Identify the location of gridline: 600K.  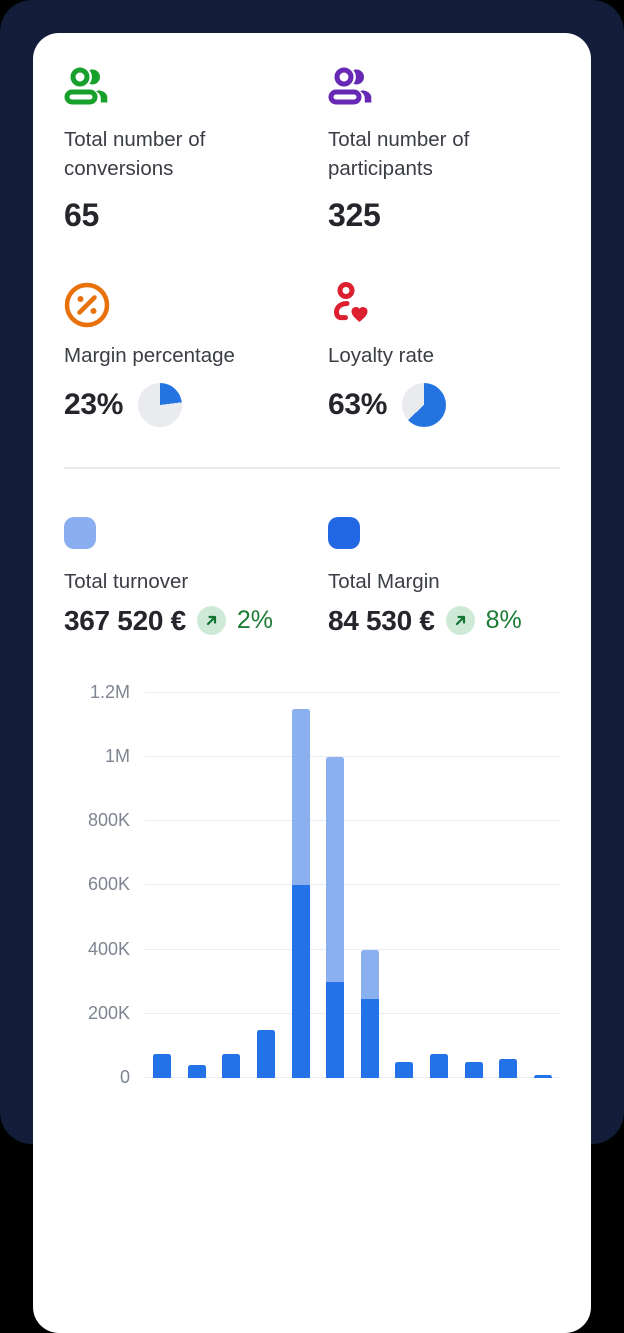
(324, 884).